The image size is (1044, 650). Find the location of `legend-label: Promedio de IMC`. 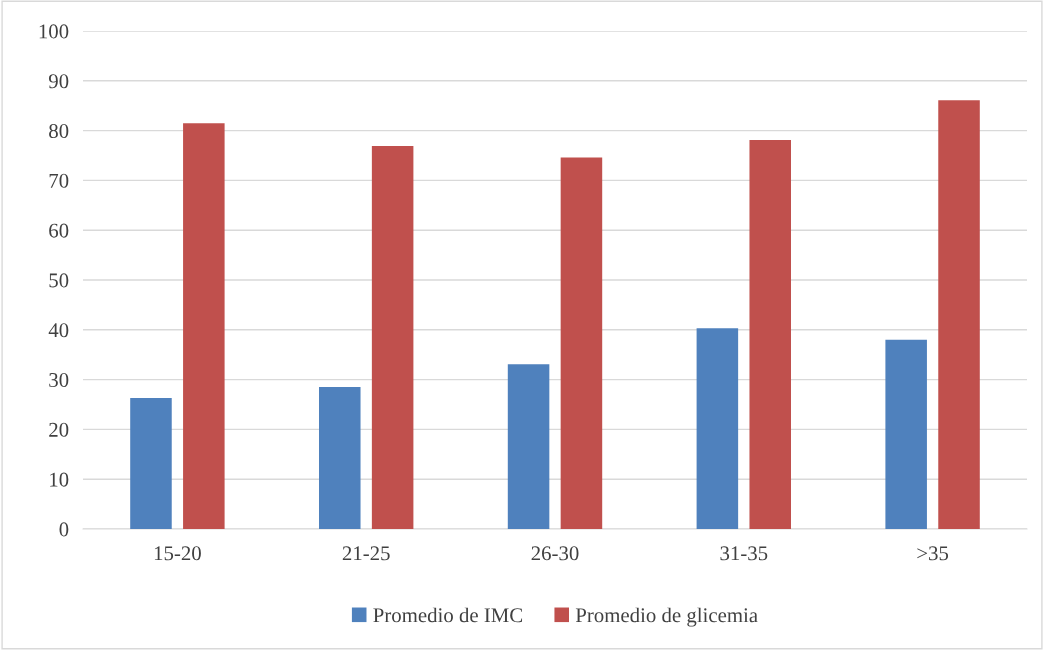

legend-label: Promedio de IMC is located at coordinates (448, 615).